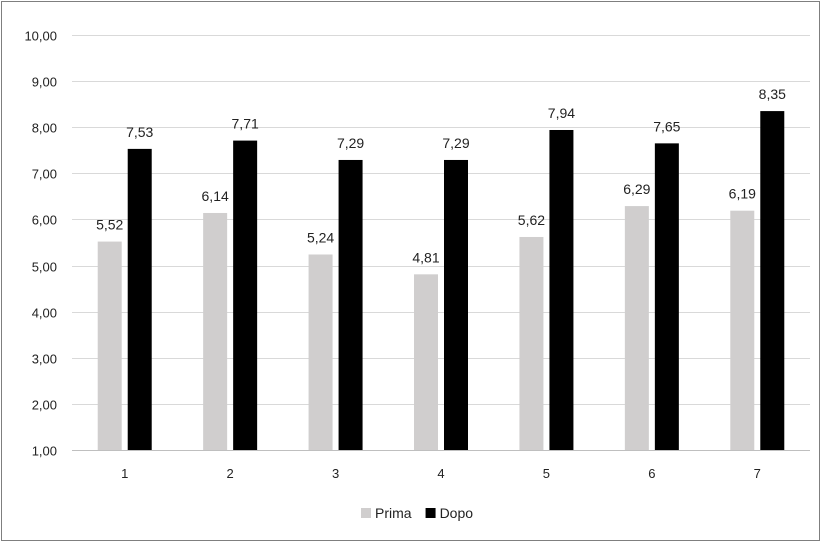 The width and height of the screenshot is (821, 542). What do you see at coordinates (417, 513) in the screenshot?
I see `legend: Prima Dopo` at bounding box center [417, 513].